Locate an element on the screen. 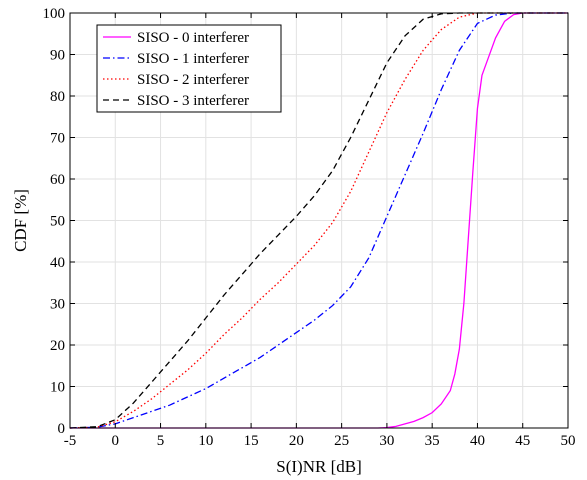  y-tick-label: 90 is located at coordinates (57, 56).